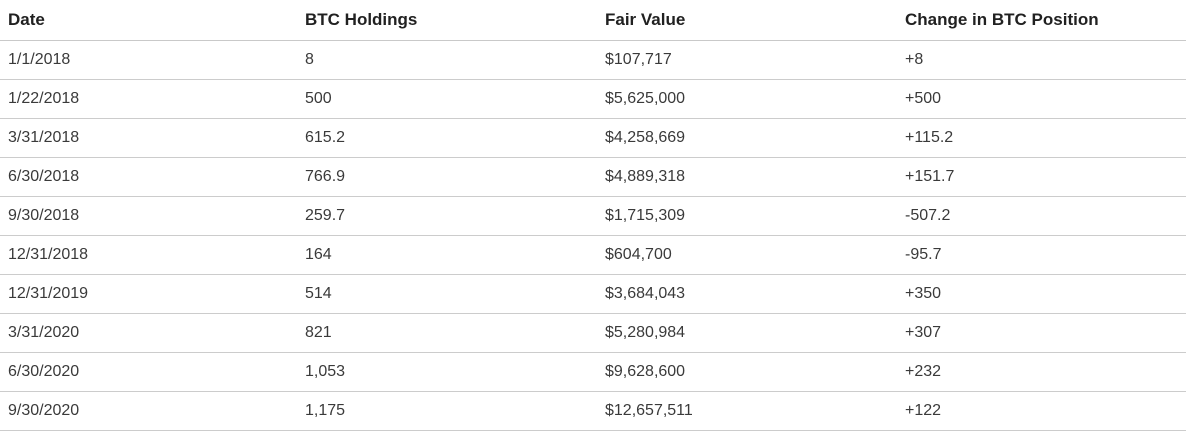  What do you see at coordinates (1041, 294) in the screenshot?
I see `table-cell: +350` at bounding box center [1041, 294].